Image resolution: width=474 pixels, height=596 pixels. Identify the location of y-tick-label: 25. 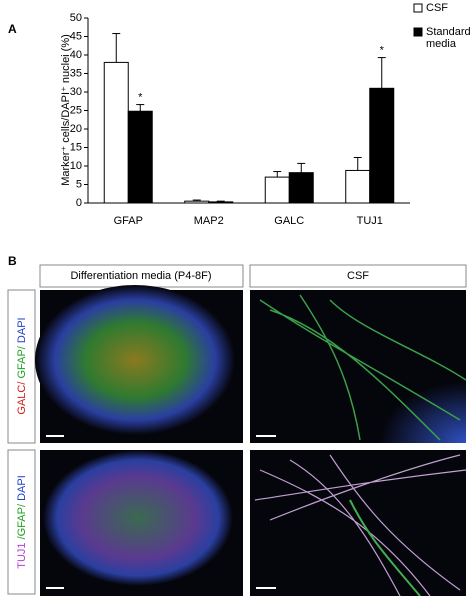
(76, 110).